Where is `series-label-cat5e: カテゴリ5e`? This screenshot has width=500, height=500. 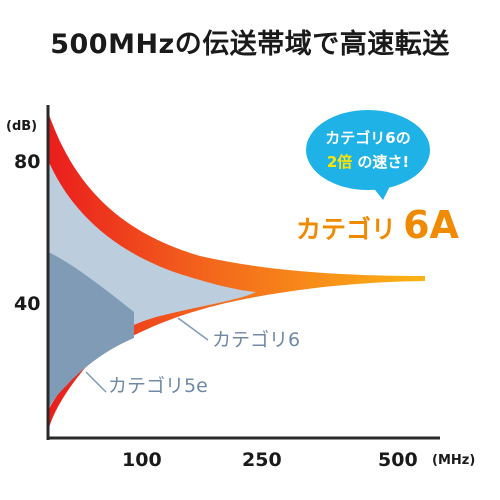 series-label-cat5e: カテゴリ5e is located at coordinates (158, 386).